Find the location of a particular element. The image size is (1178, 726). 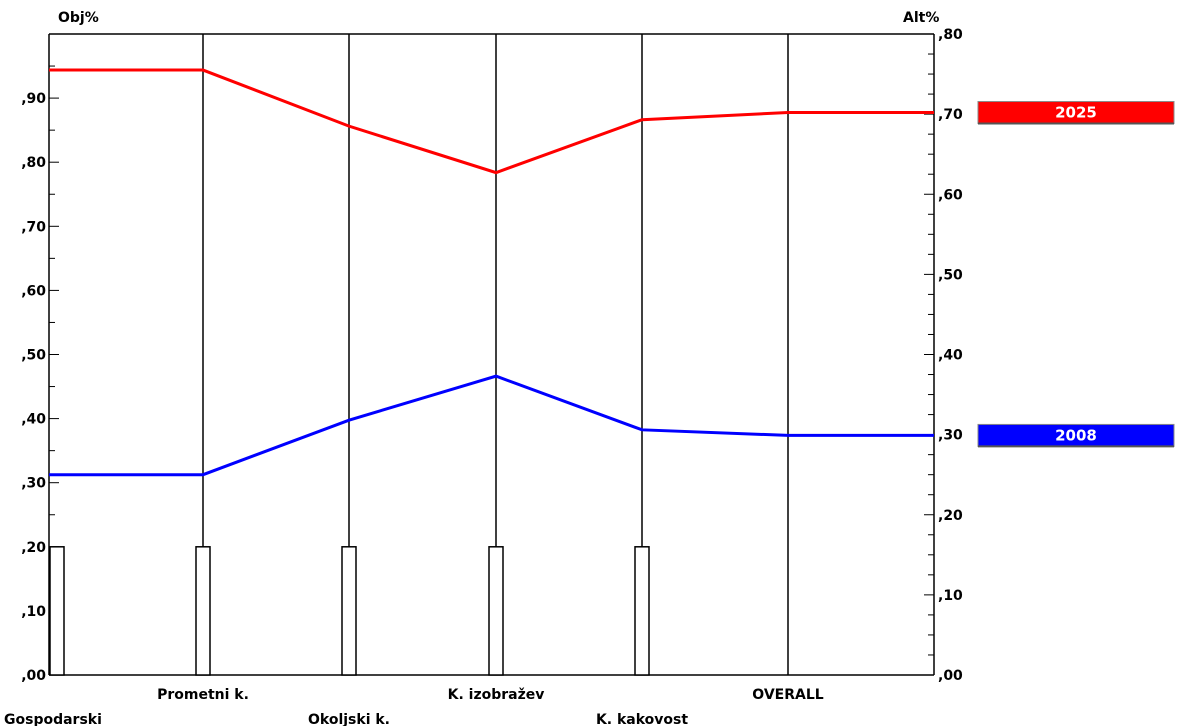

series-line-2008 is located at coordinates (491, 425).